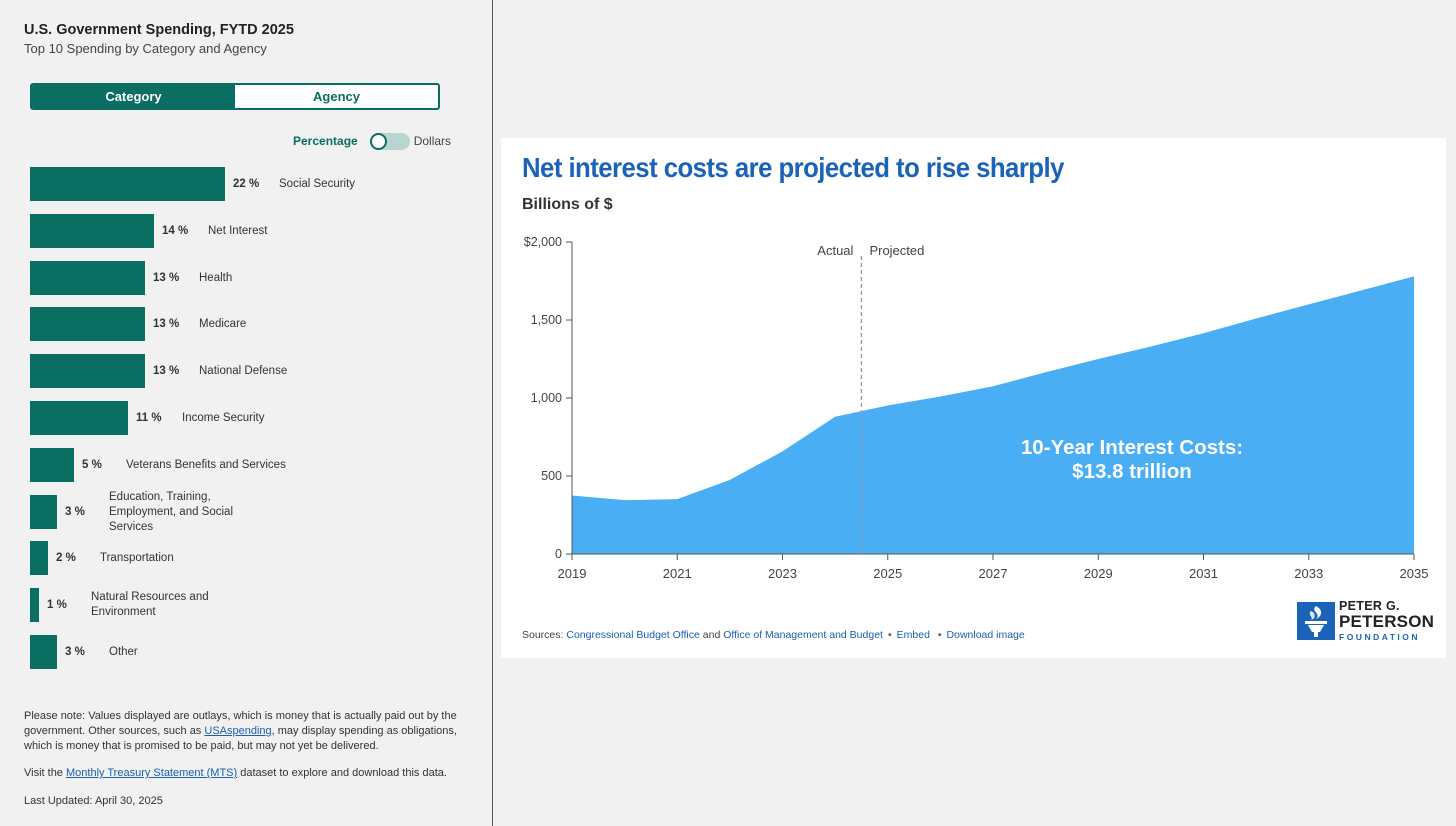 The height and width of the screenshot is (826, 1456). I want to click on download-image-link: Download image, so click(985, 635).